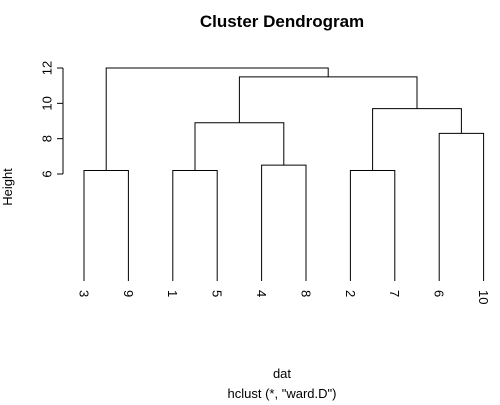  What do you see at coordinates (172, 293) in the screenshot?
I see `leaf-label: 1` at bounding box center [172, 293].